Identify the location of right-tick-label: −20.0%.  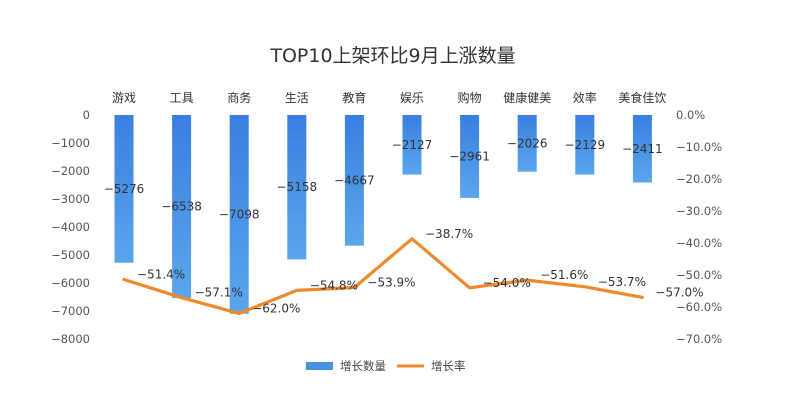
(699, 179).